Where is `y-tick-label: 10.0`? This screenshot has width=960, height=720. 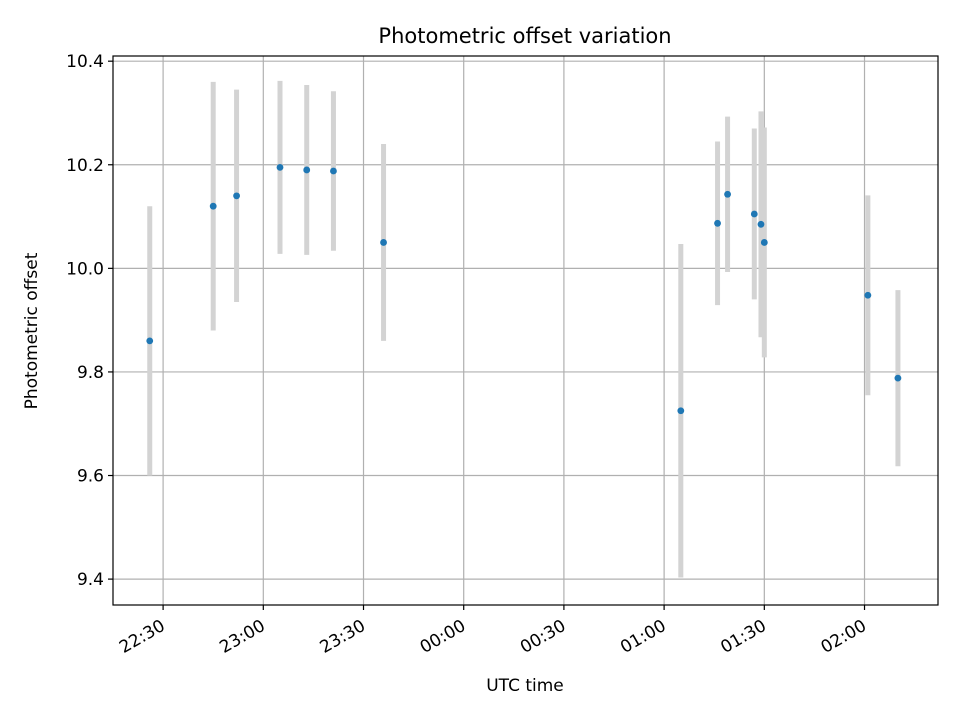
y-tick-label: 10.0 is located at coordinates (85, 269).